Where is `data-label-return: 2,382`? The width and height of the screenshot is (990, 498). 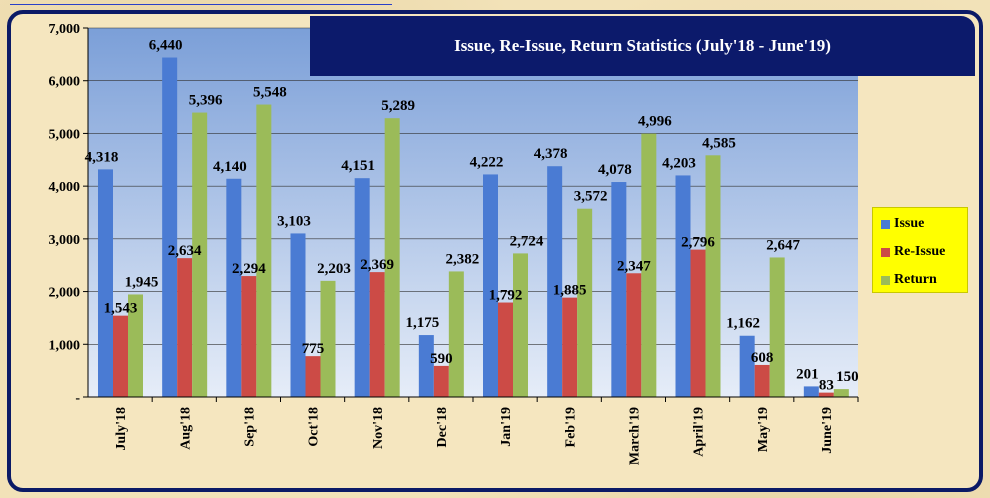
data-label-return: 2,382 is located at coordinates (462, 259).